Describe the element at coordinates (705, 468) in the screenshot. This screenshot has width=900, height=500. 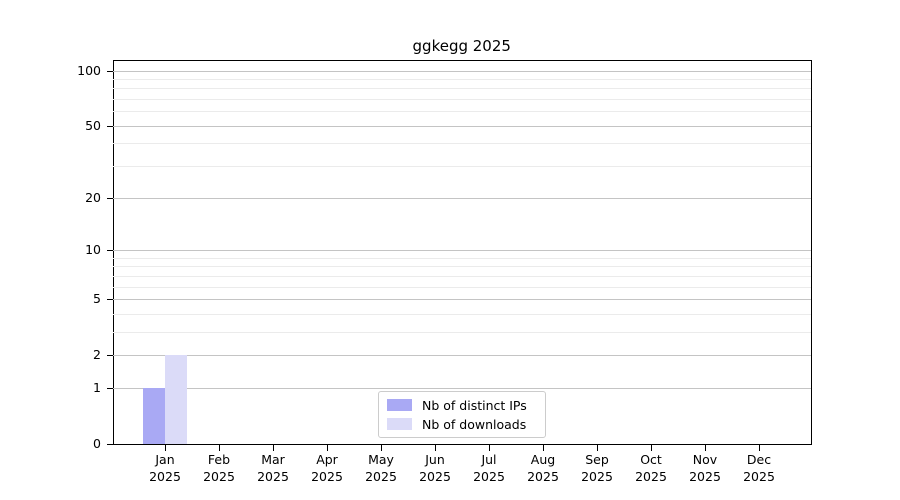
I see `x-tick-label-nov: Nov 2025` at that location.